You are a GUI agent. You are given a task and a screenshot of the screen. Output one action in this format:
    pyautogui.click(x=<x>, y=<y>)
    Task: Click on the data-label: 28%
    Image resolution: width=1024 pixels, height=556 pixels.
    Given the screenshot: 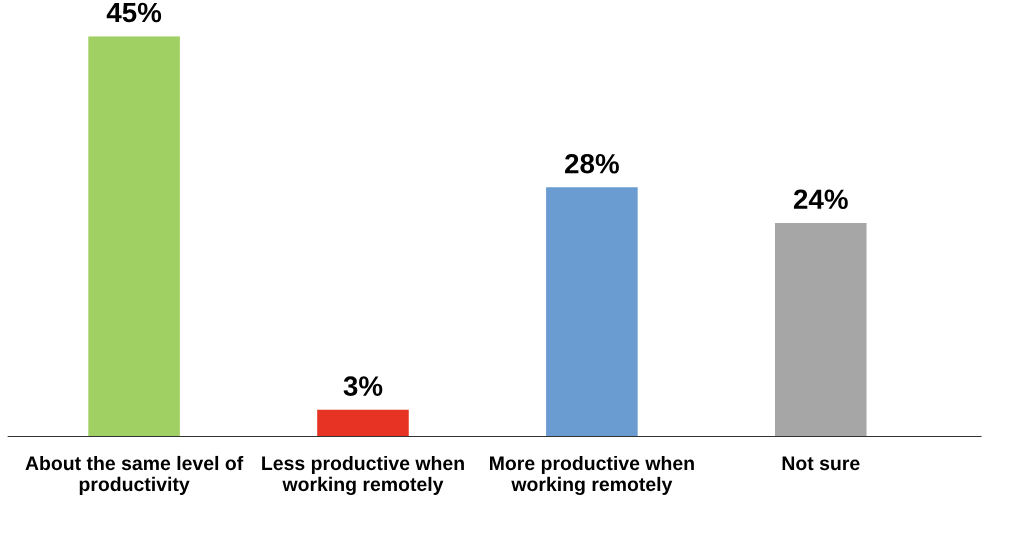 What is the action you would take?
    pyautogui.click(x=592, y=163)
    